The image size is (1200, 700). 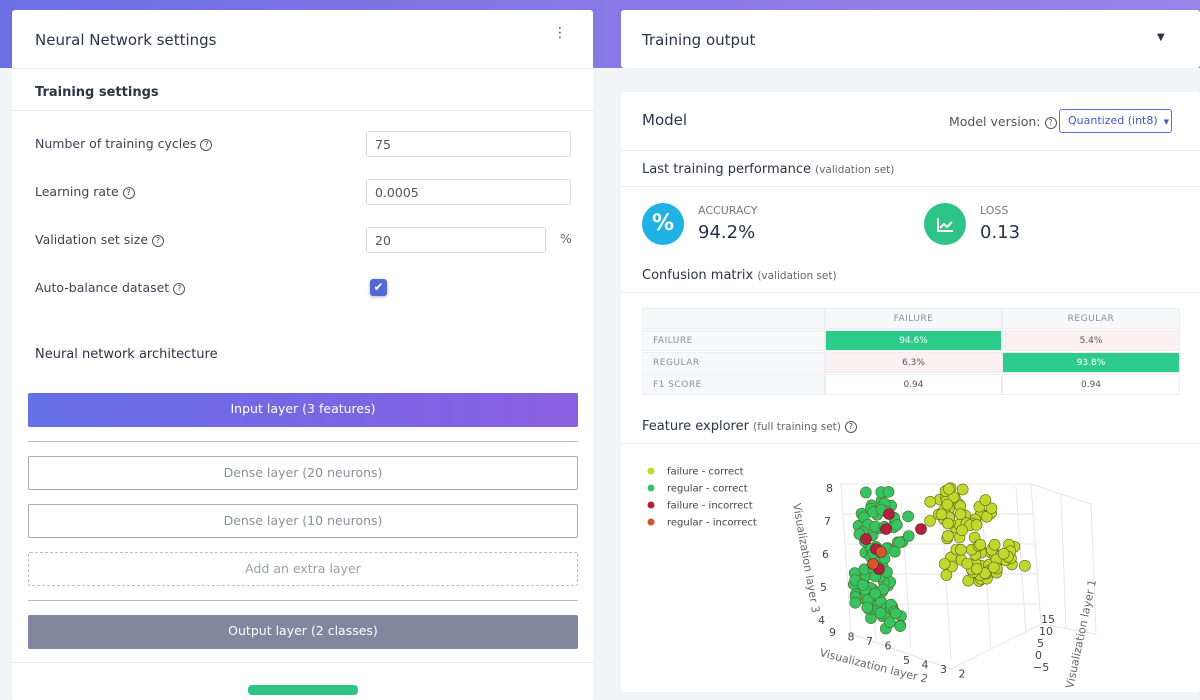 What do you see at coordinates (1115, 121) in the screenshot?
I see `version-select: Quantized (int8) ▼` at bounding box center [1115, 121].